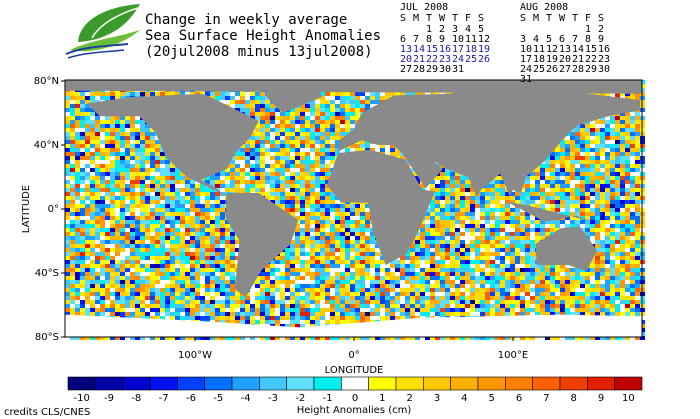 This screenshot has height=419, width=700. What do you see at coordinates (53, 209) in the screenshot?
I see `lat-label: 0°` at bounding box center [53, 209].